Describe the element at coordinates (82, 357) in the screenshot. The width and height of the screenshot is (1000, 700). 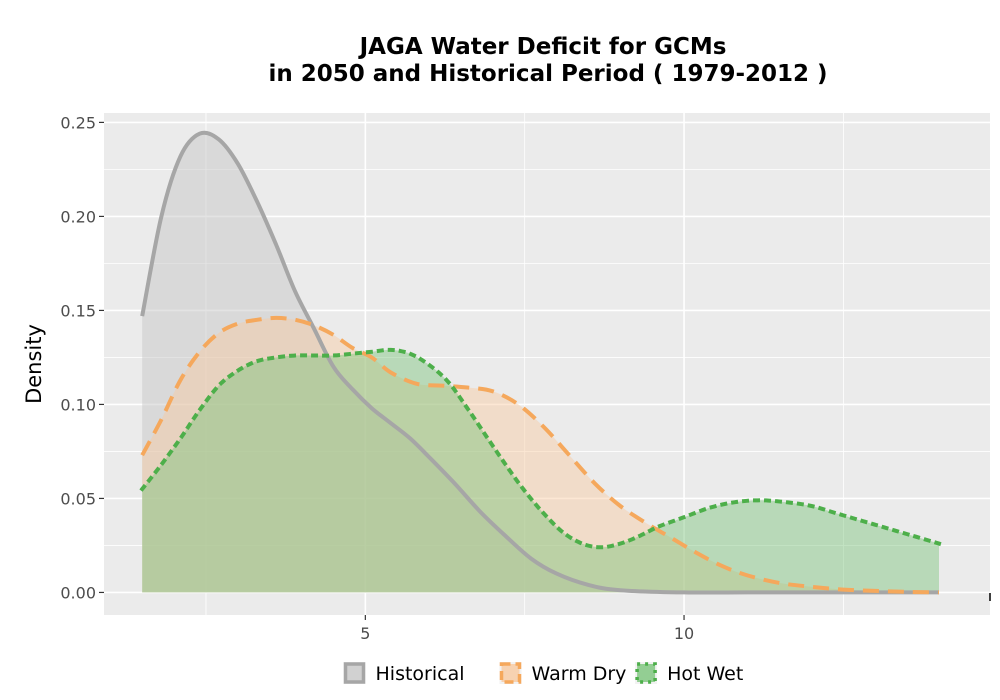
I see `y-axis: 0.00 0.05 0.10 0.15 0.20 0.25` at that location.